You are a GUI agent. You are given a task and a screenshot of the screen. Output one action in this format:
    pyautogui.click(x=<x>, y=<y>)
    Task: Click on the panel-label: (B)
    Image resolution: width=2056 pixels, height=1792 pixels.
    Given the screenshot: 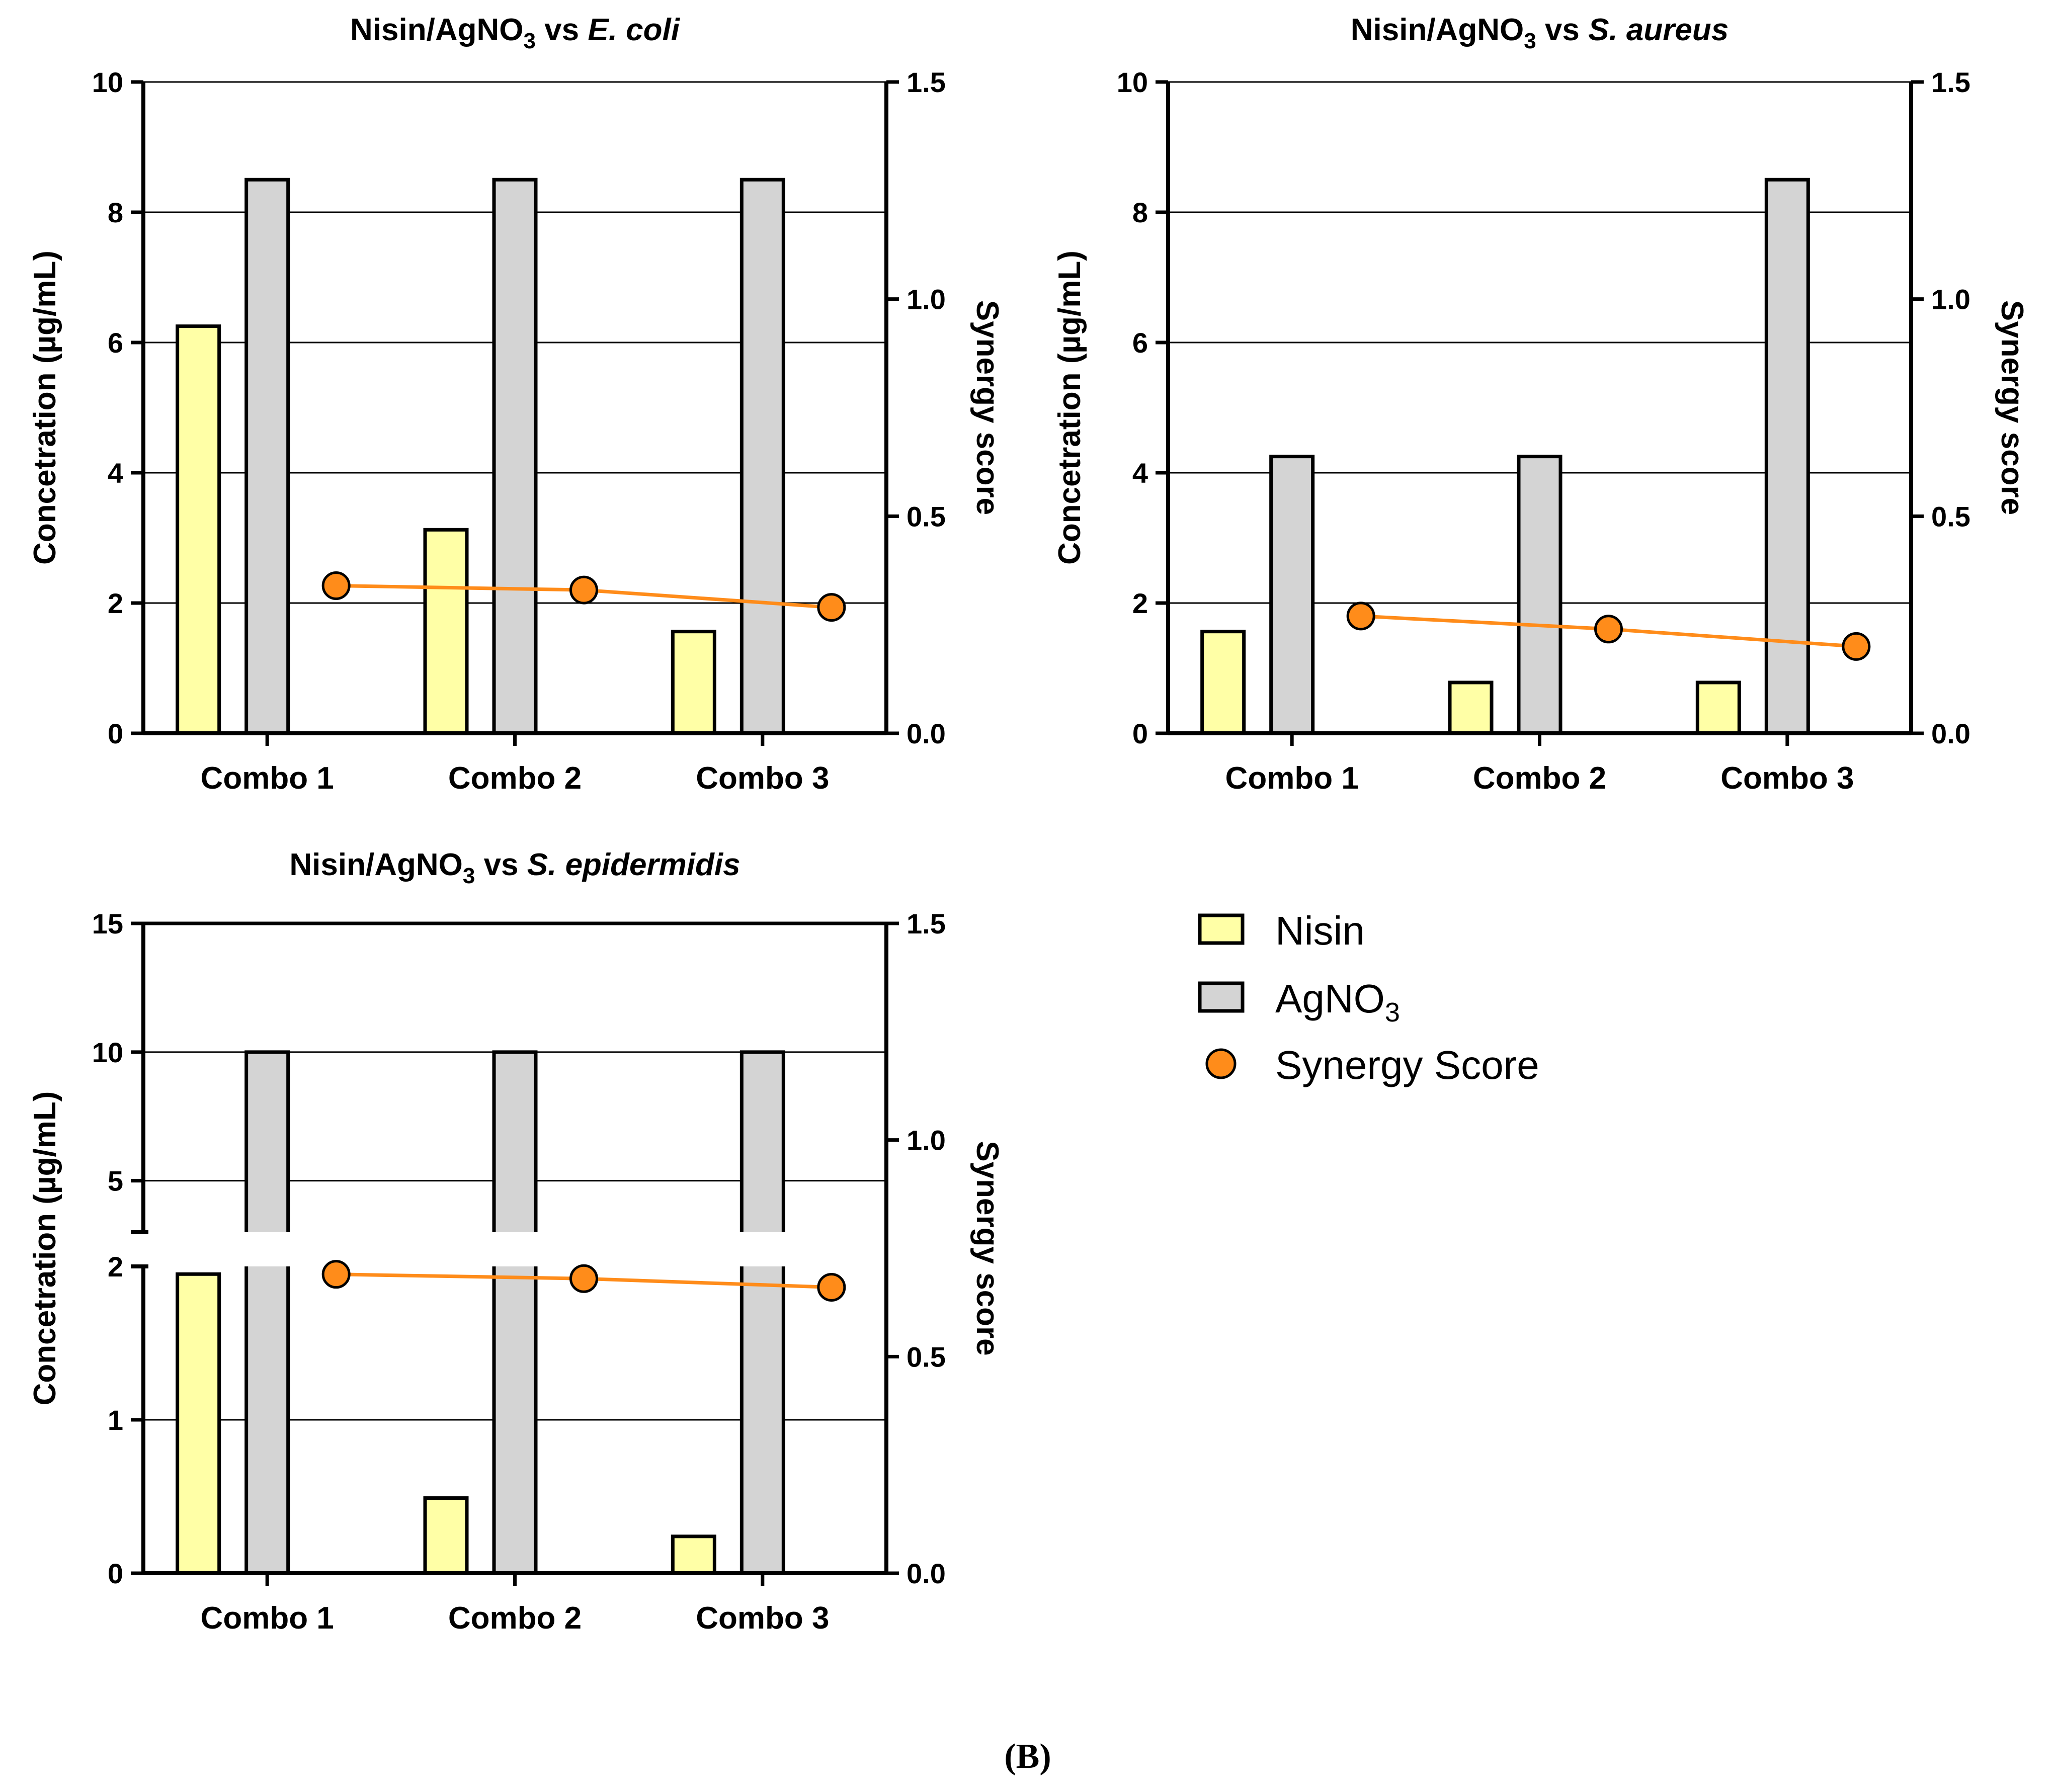 What is the action you would take?
    pyautogui.click(x=1027, y=1756)
    